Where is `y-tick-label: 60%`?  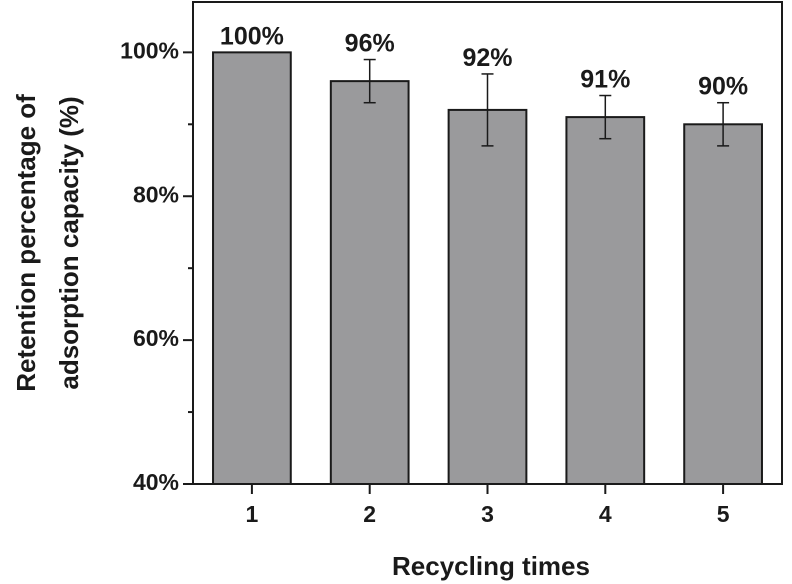 y-tick-label: 60% is located at coordinates (156, 338).